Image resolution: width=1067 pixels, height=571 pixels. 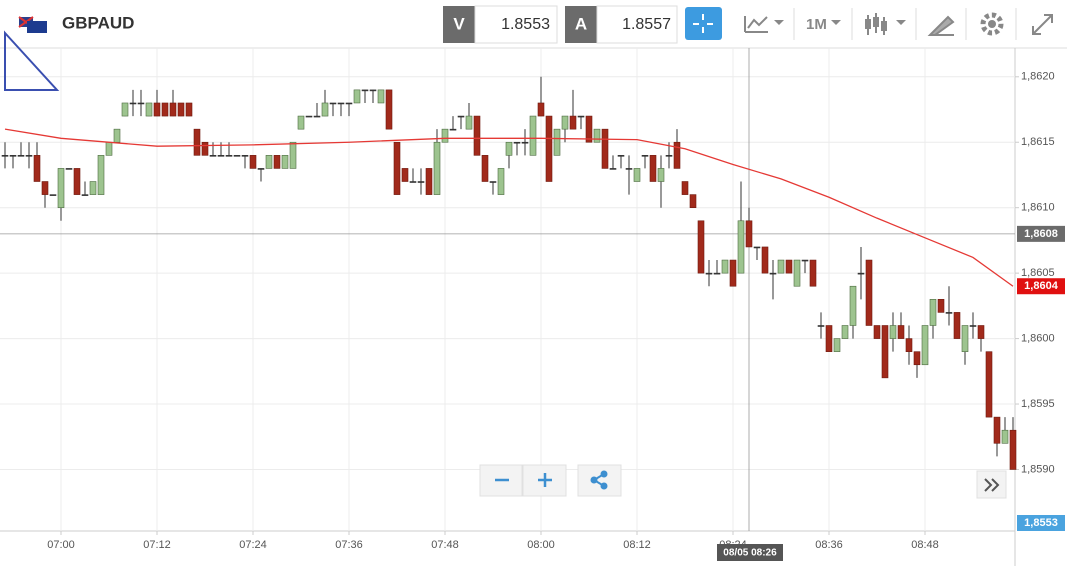 I want to click on share-button, so click(x=599, y=480).